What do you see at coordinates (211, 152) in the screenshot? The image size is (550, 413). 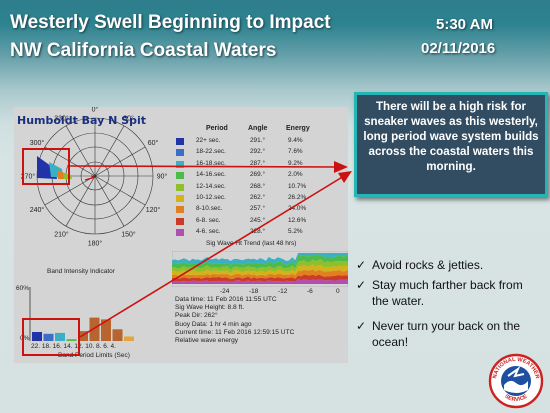 I see `row-period: 18-22.sec.` at bounding box center [211, 152].